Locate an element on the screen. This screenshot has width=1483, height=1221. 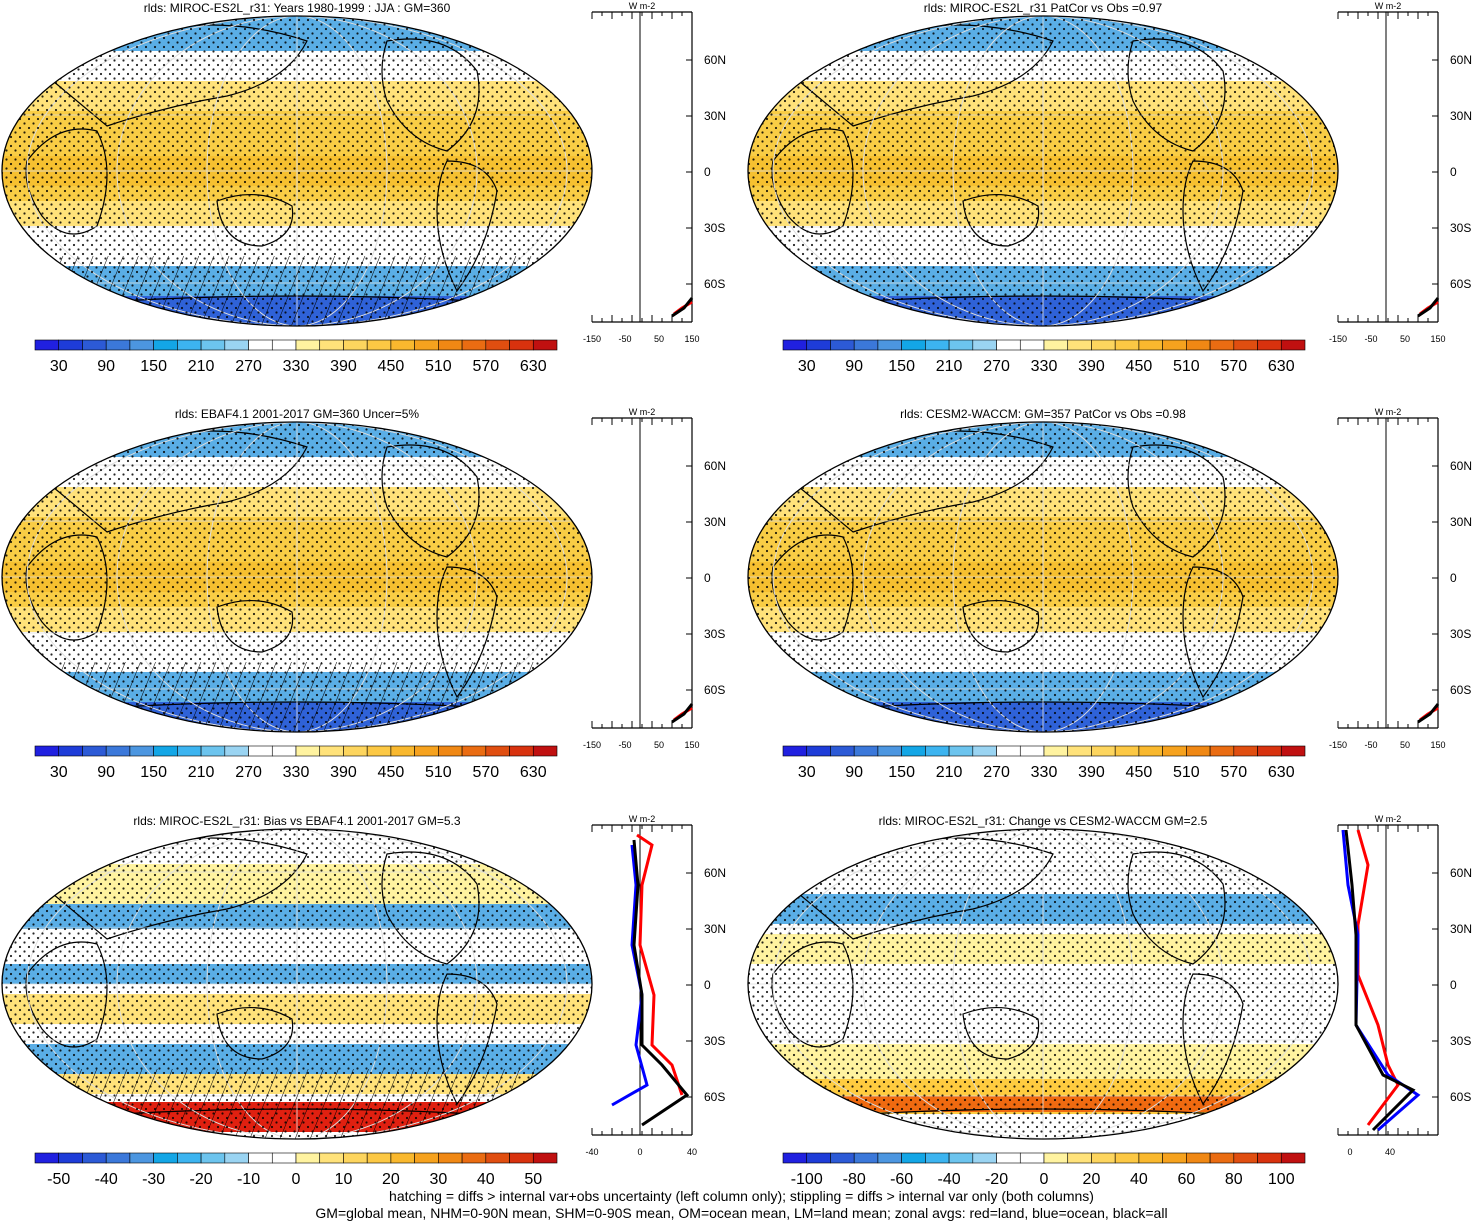
curve-land is located at coordinates (660, 964).